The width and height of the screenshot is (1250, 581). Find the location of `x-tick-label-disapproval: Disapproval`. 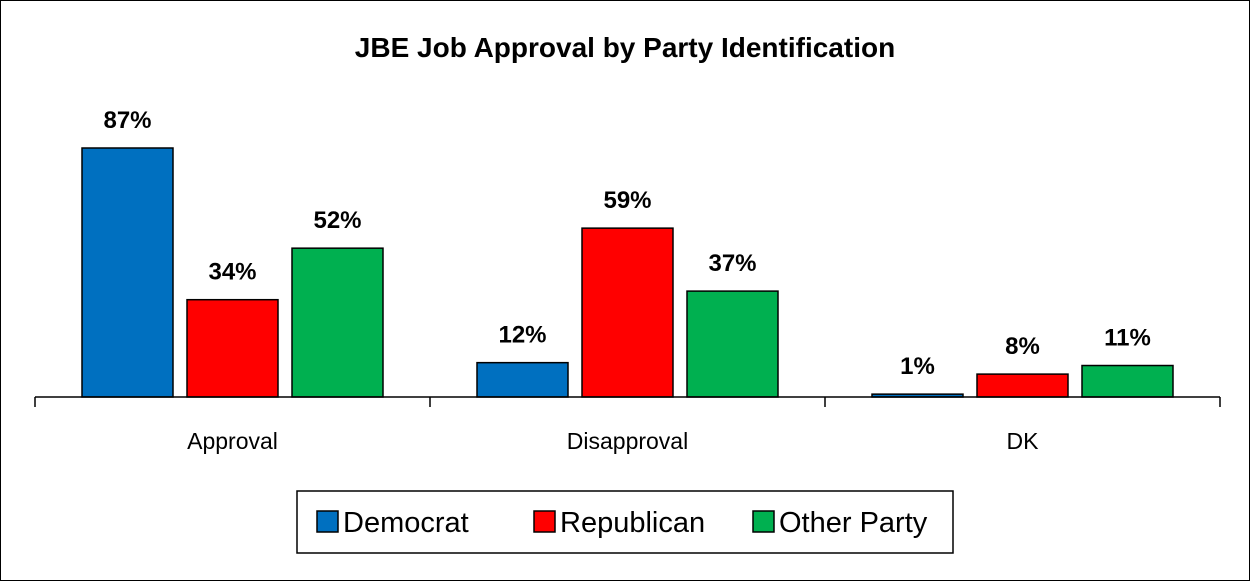

x-tick-label-disapproval: Disapproval is located at coordinates (627, 441).